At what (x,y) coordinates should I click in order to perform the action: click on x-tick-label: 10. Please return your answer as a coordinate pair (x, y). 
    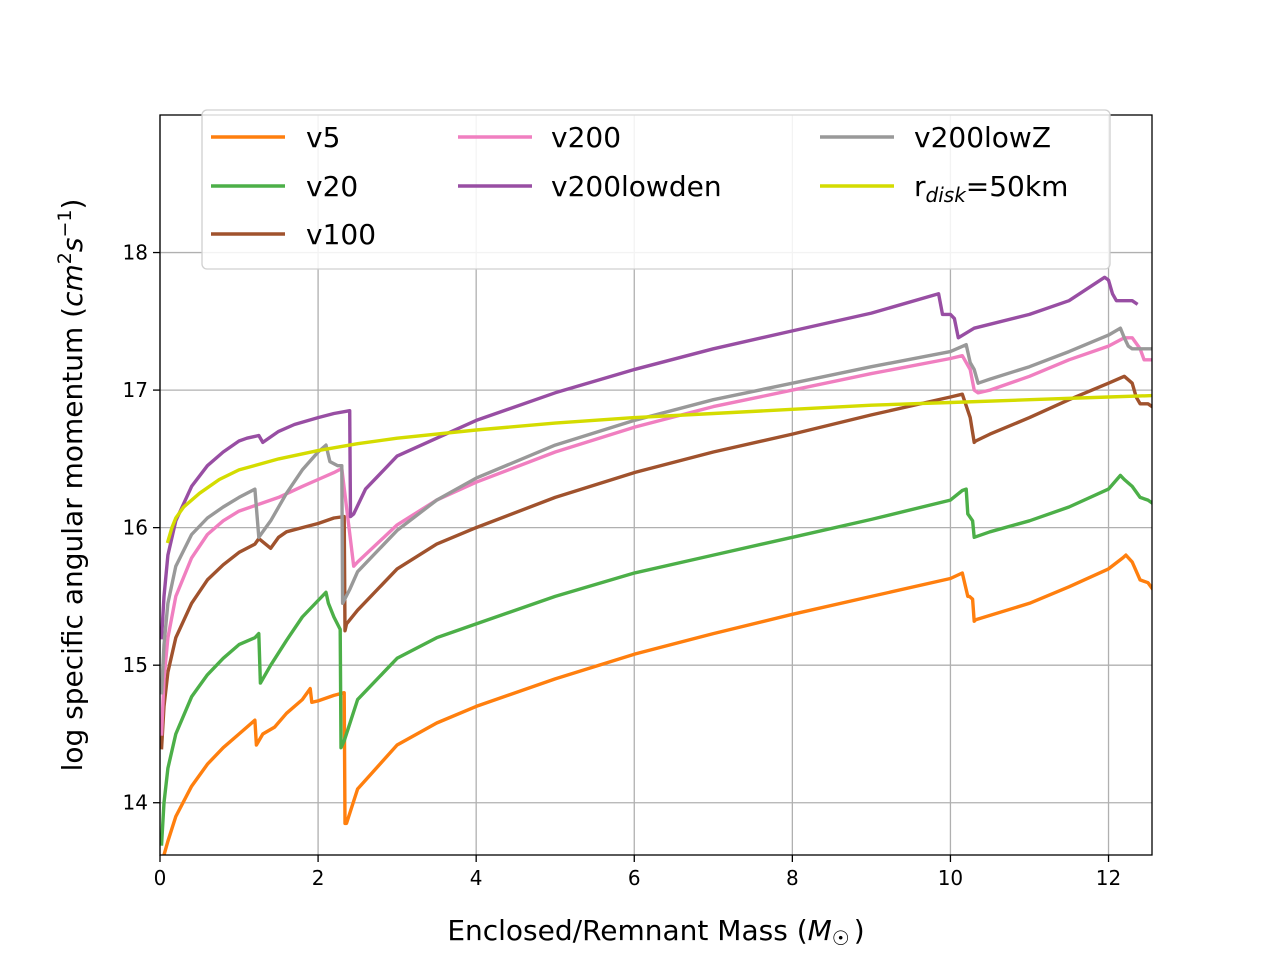
    Looking at the image, I should click on (950, 878).